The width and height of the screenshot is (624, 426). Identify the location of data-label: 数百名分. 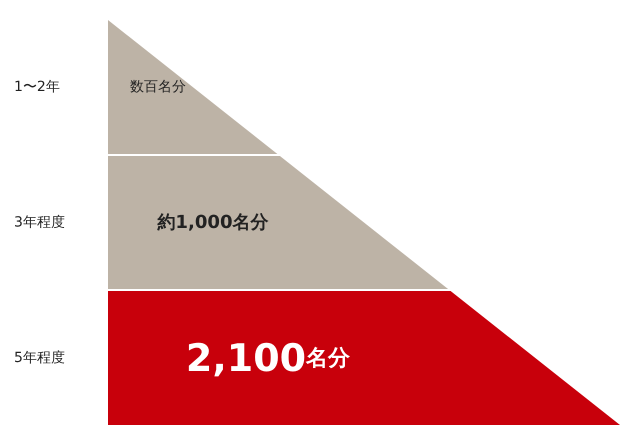
(158, 87).